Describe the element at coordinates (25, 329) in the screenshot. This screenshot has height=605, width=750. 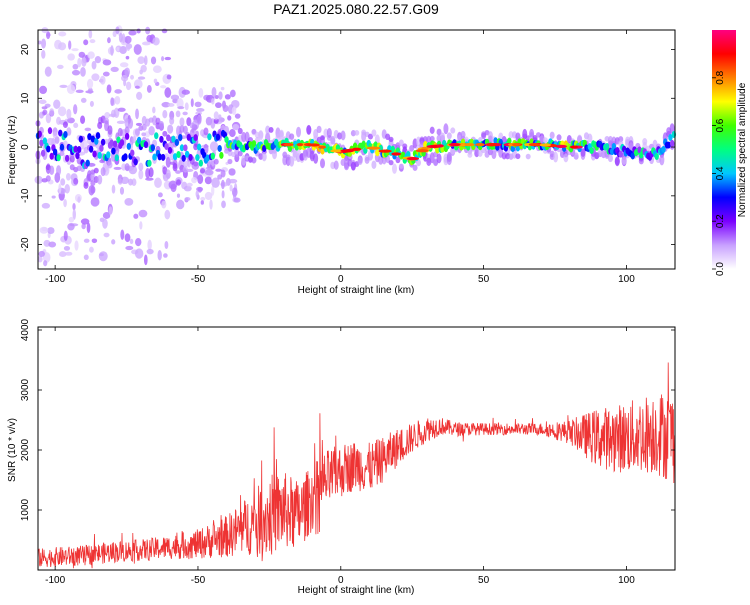
I see `snr-y-tick-label: 4000` at that location.